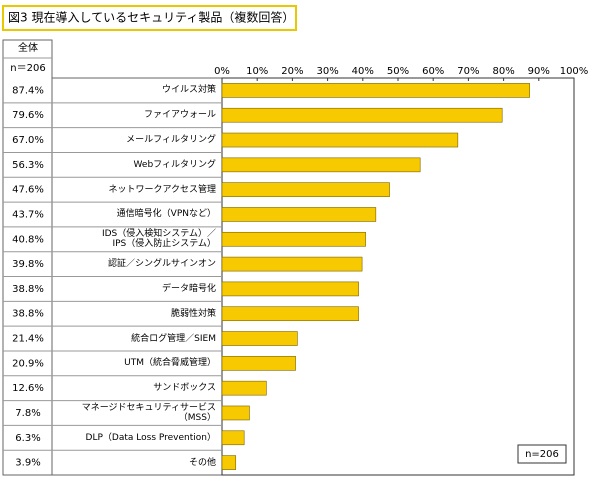 This screenshot has width=590, height=485. Describe the element at coordinates (150, 437) in the screenshot. I see `category-label: DLP（Data Loss Prevention）` at that location.